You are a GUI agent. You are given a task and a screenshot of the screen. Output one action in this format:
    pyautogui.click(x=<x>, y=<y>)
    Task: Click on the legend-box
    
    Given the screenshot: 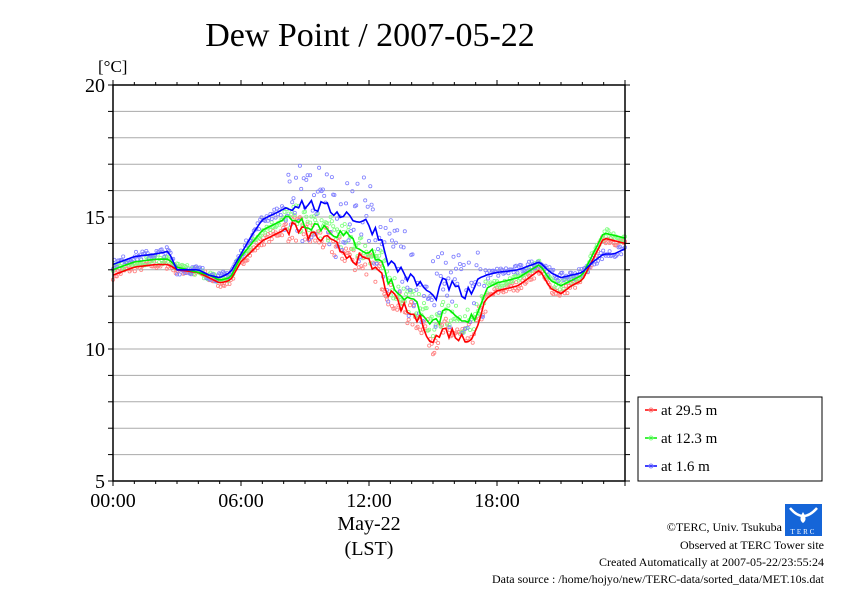 What is the action you would take?
    pyautogui.click(x=730, y=439)
    